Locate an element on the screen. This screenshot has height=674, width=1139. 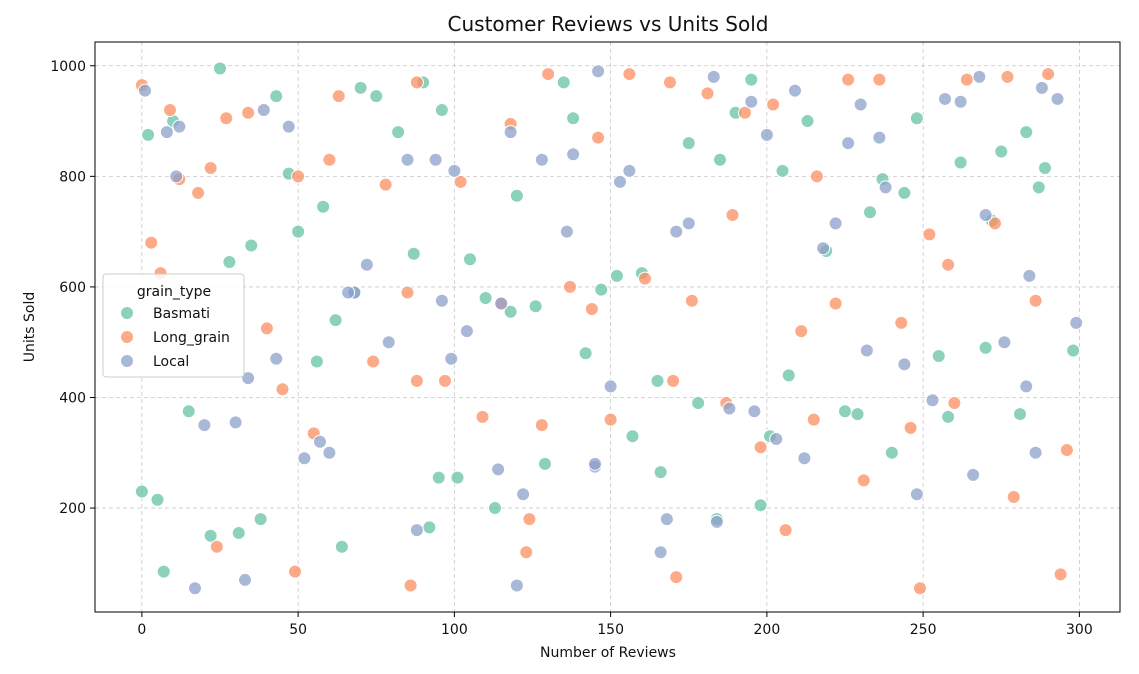
x-axis-label: Number of Reviews is located at coordinates (608, 653).